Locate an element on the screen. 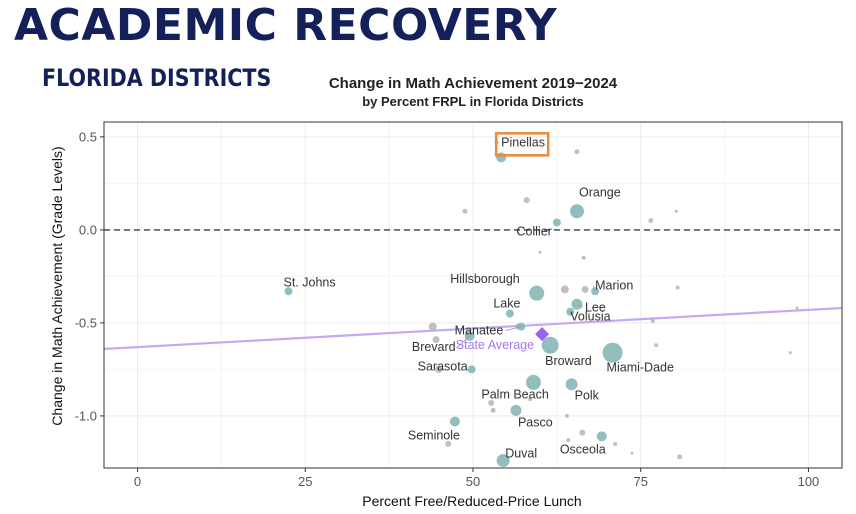  district-point-pinellas is located at coordinates (501, 157).